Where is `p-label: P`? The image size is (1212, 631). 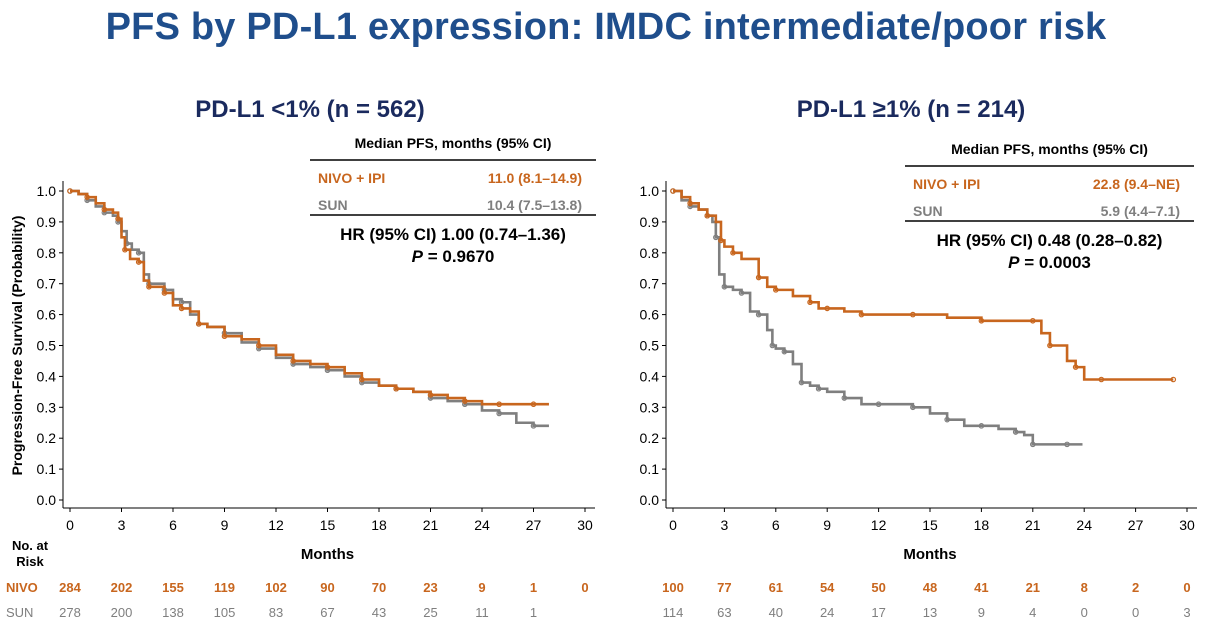
p-label: P is located at coordinates (418, 256).